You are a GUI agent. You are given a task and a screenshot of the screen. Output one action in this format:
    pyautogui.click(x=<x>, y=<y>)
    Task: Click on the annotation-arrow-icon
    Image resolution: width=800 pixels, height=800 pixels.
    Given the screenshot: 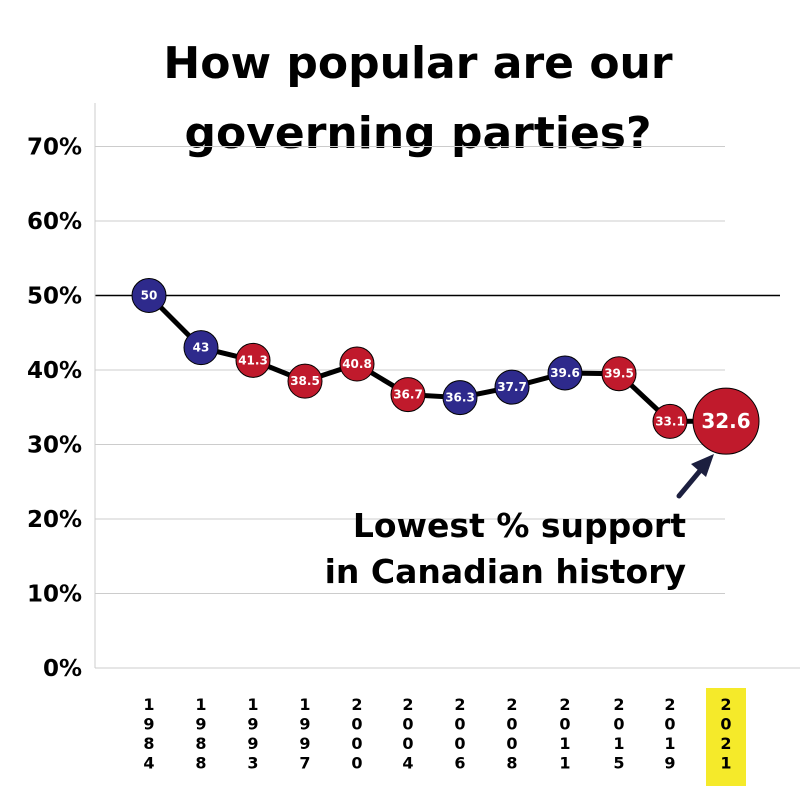 What is the action you would take?
    pyautogui.click(x=695, y=476)
    